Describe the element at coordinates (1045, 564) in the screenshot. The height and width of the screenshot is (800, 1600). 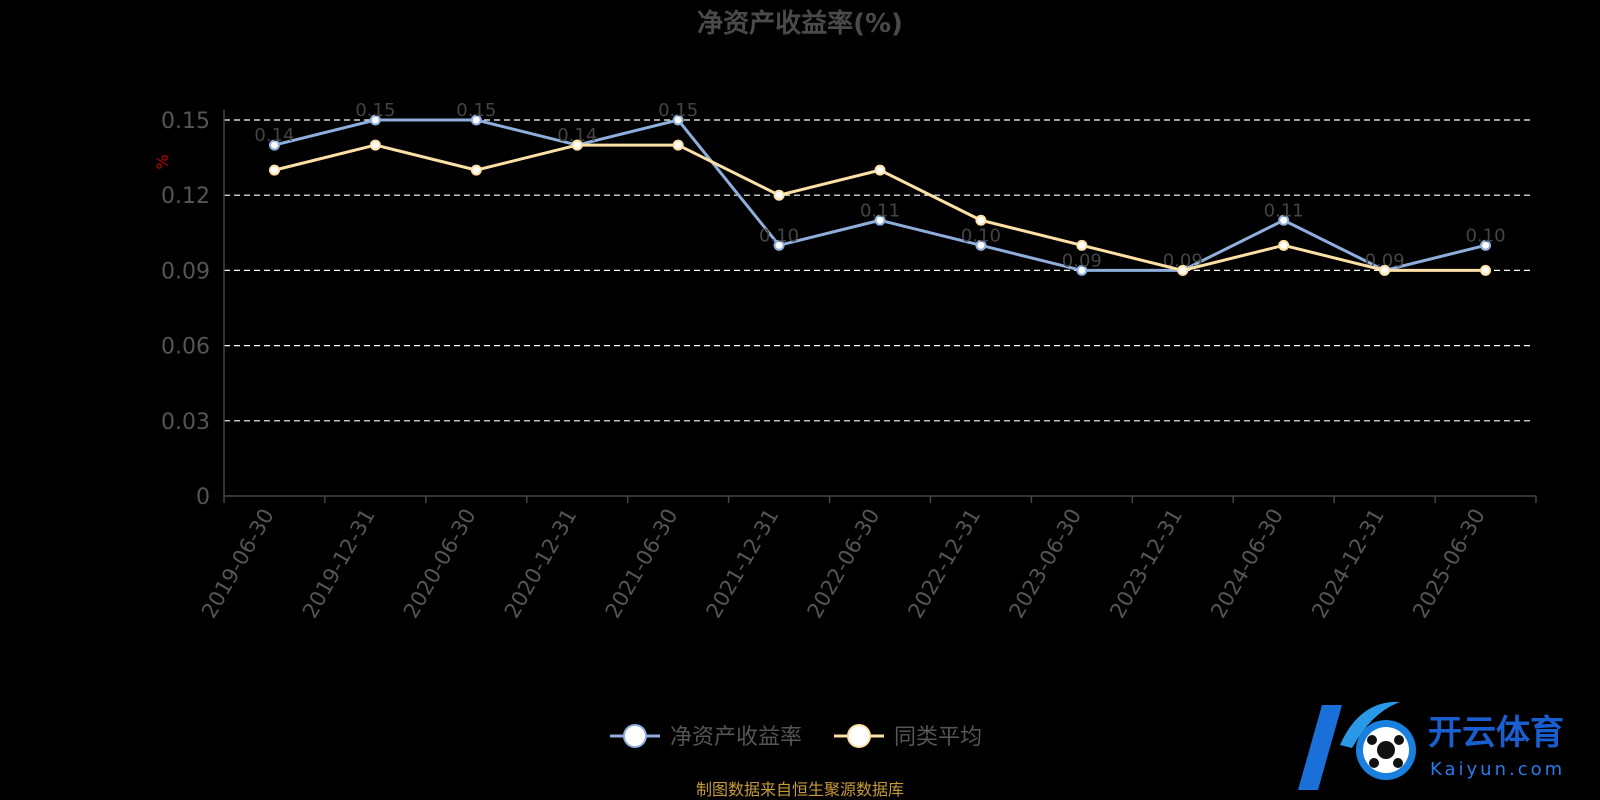
I see `x-tick-label: 2023-06-30` at that location.